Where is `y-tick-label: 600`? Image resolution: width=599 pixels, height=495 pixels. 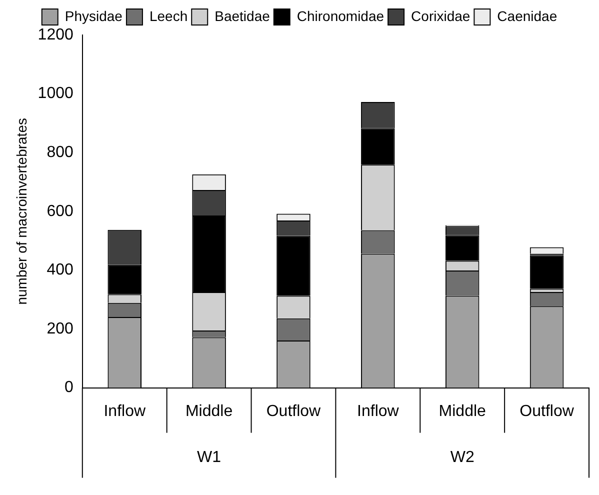
y-tick-label: 600 is located at coordinates (60, 211).